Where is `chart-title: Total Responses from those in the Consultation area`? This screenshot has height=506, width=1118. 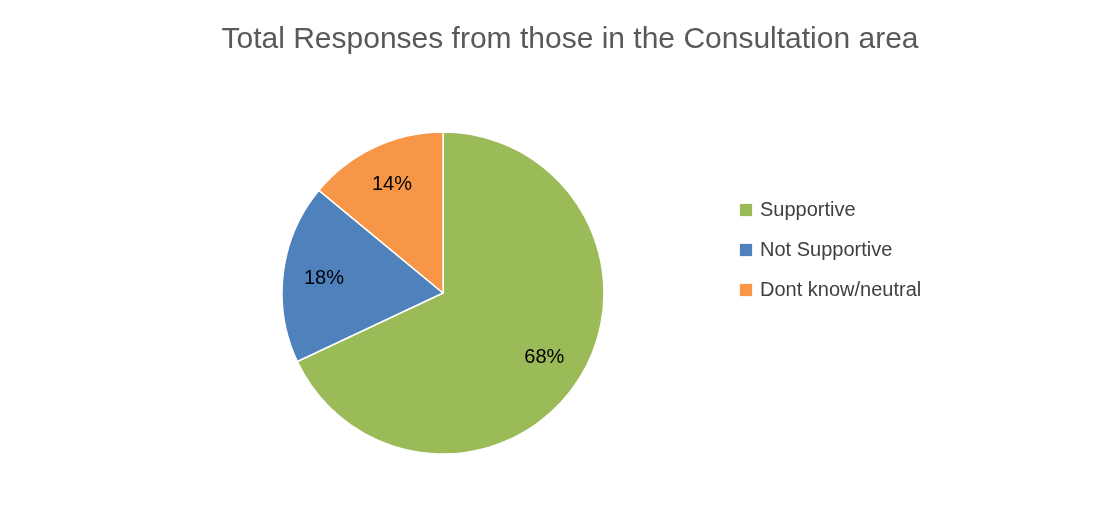
chart-title: Total Responses from those in the Consultation area is located at coordinates (570, 37).